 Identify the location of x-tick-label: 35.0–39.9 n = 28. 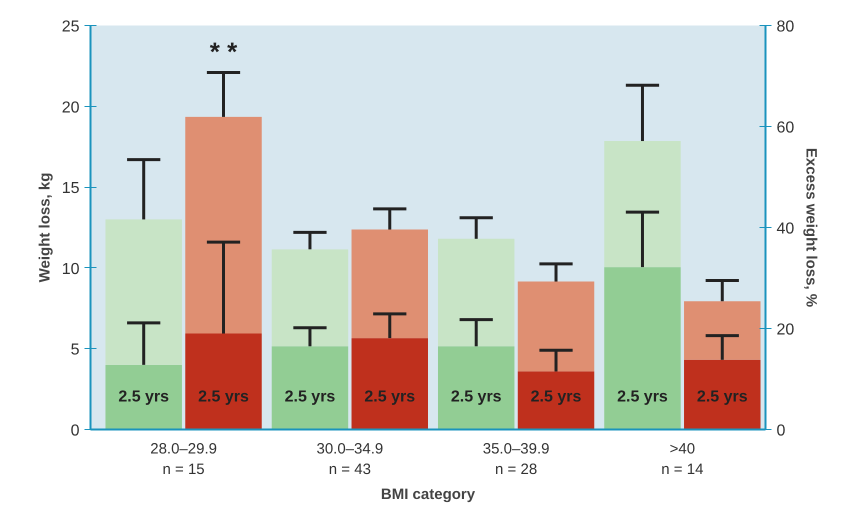
(516, 459).